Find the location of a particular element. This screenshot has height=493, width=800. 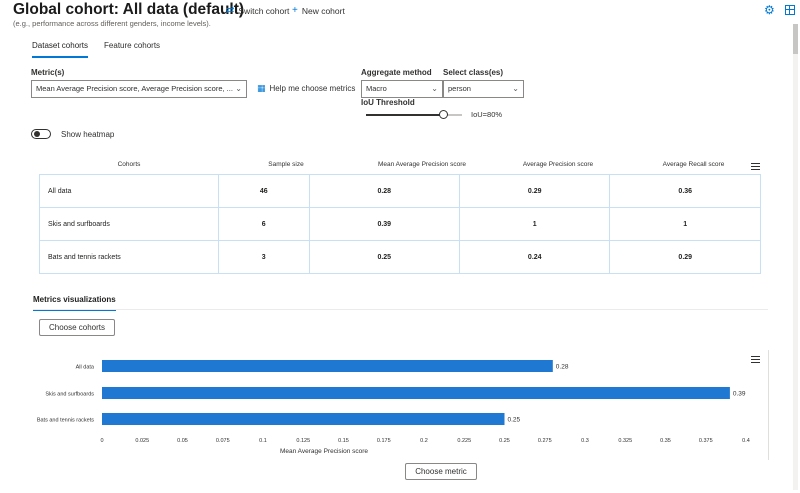

iou-threshold-value: IoU=80% is located at coordinates (487, 114).